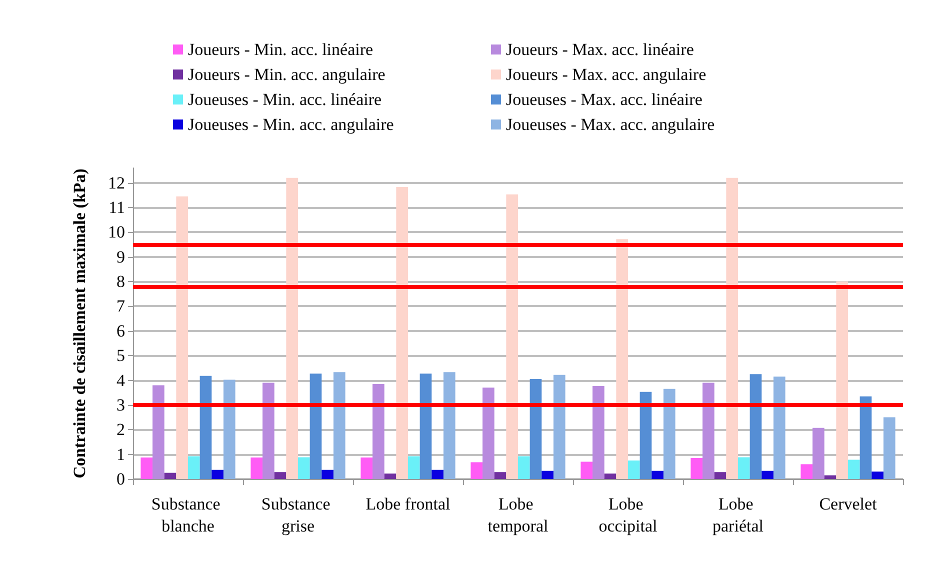 Image resolution: width=929 pixels, height=575 pixels. What do you see at coordinates (600, 49) in the screenshot?
I see `legend-label: Joueurs - Max. acc. linéaire` at bounding box center [600, 49].